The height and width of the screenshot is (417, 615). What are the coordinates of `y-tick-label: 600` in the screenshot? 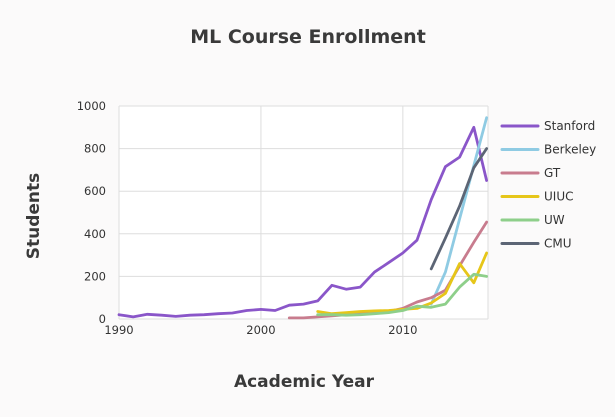 It's located at (95, 191).